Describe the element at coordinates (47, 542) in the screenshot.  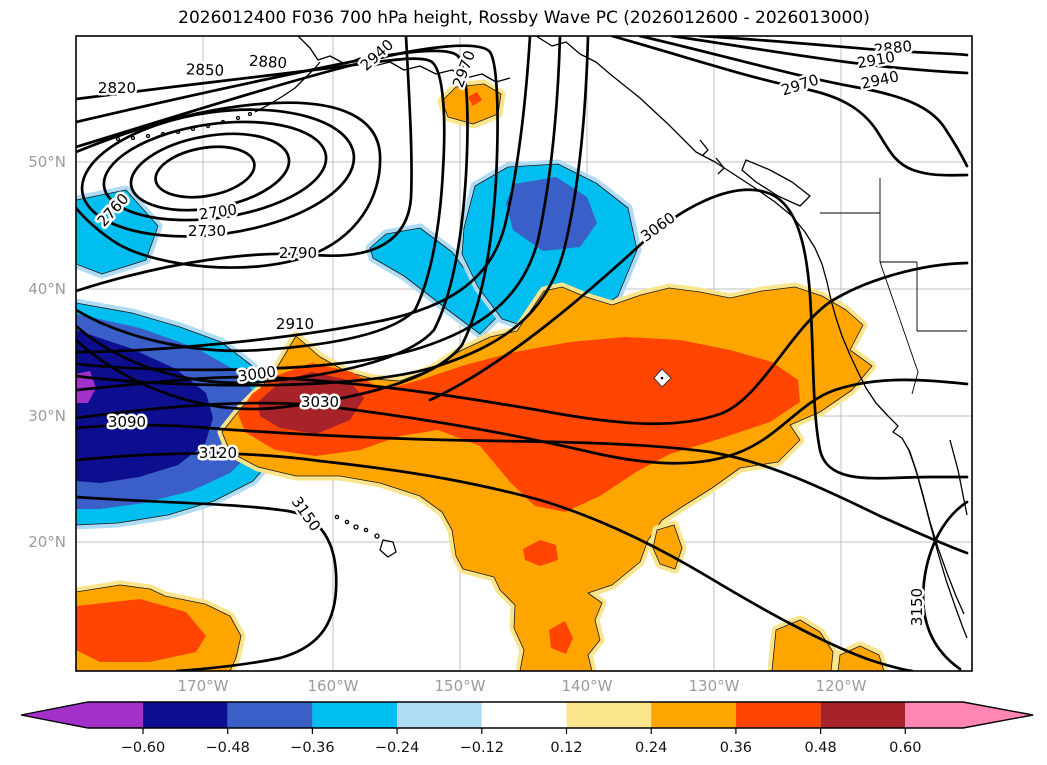
I see `latitude-tick-label: 20°N` at that location.